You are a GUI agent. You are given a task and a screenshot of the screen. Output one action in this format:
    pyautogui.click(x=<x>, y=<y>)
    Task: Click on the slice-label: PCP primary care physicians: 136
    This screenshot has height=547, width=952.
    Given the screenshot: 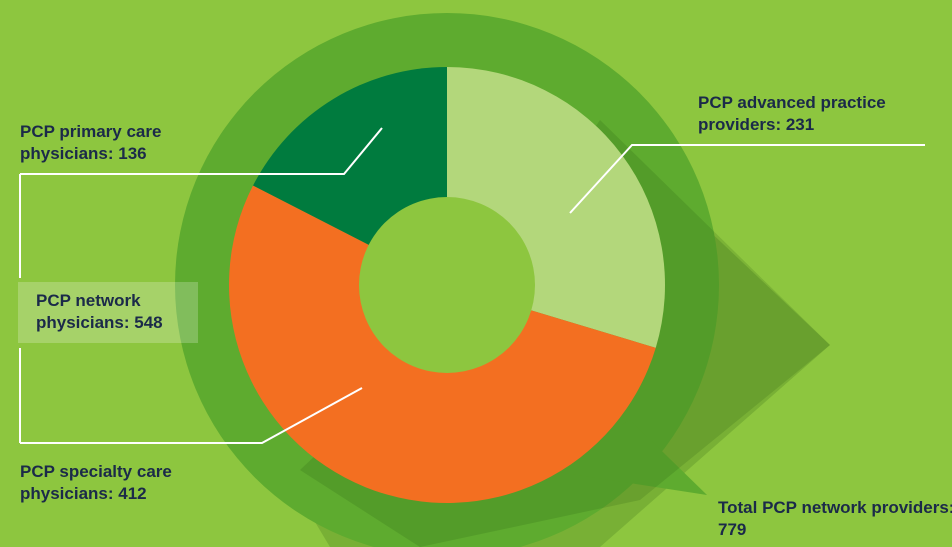 What is the action you would take?
    pyautogui.click(x=91, y=142)
    